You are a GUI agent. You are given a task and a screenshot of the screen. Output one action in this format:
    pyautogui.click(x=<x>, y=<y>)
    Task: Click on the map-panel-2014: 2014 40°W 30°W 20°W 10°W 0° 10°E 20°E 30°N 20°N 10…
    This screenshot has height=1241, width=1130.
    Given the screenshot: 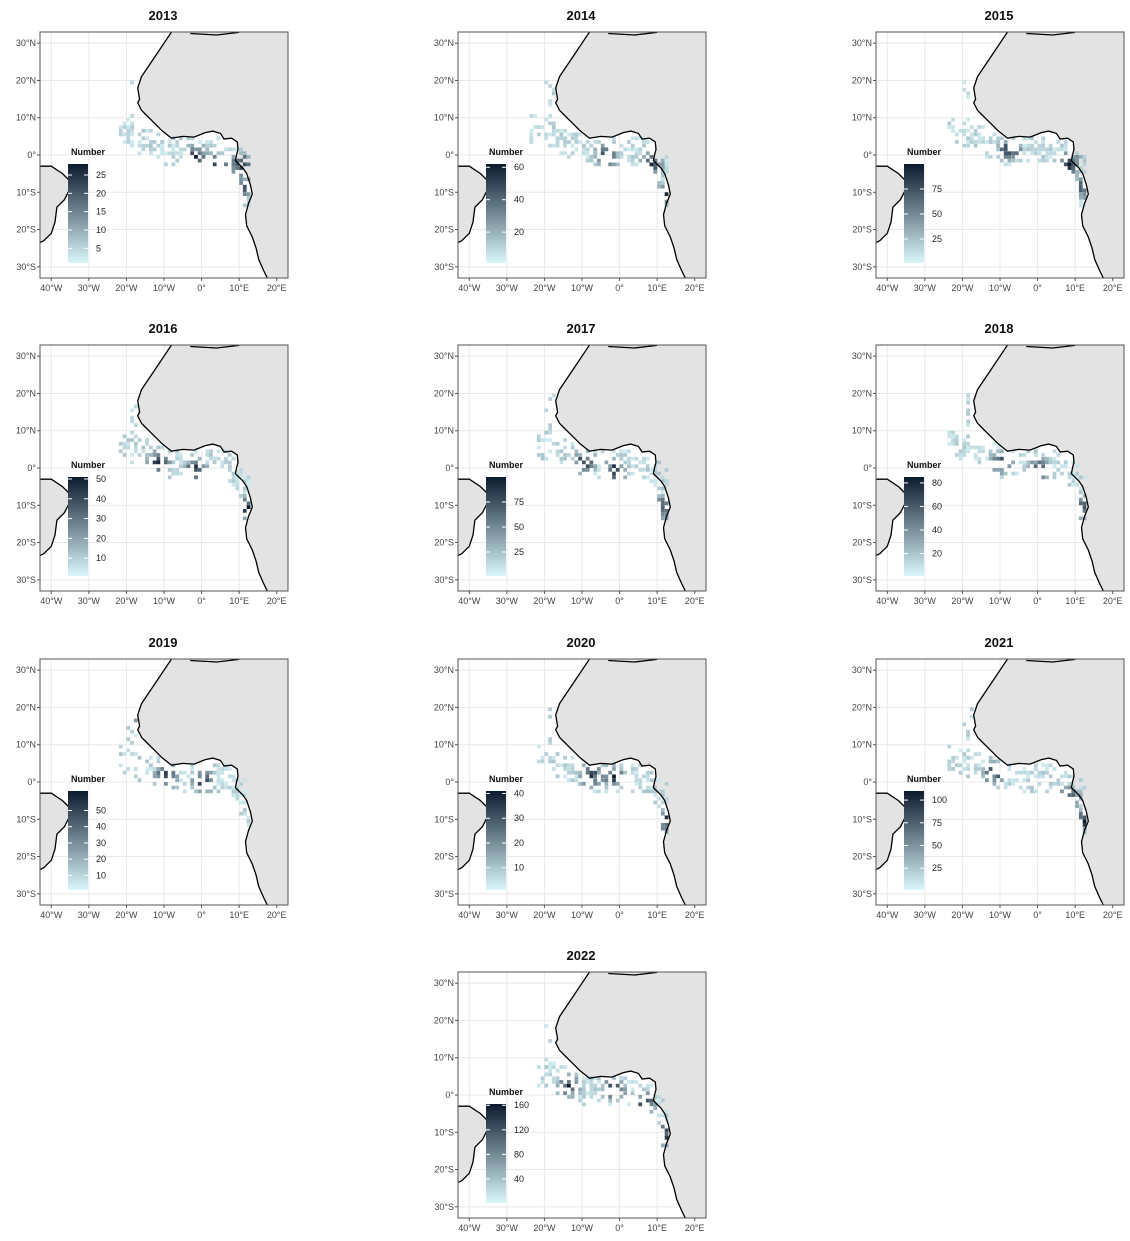 What is the action you would take?
    pyautogui.click(x=568, y=150)
    